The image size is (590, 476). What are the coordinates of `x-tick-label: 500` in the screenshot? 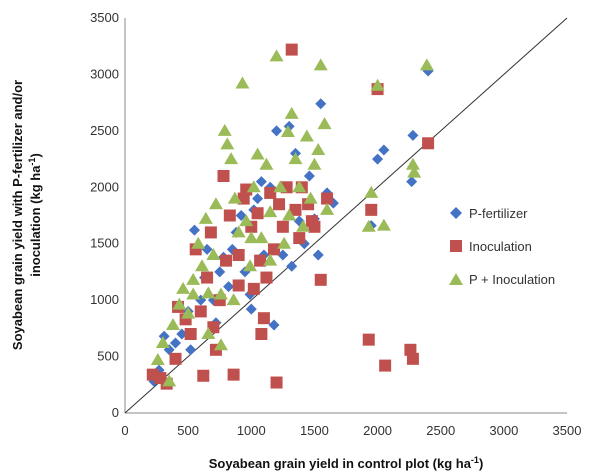 It's located at (188, 430).